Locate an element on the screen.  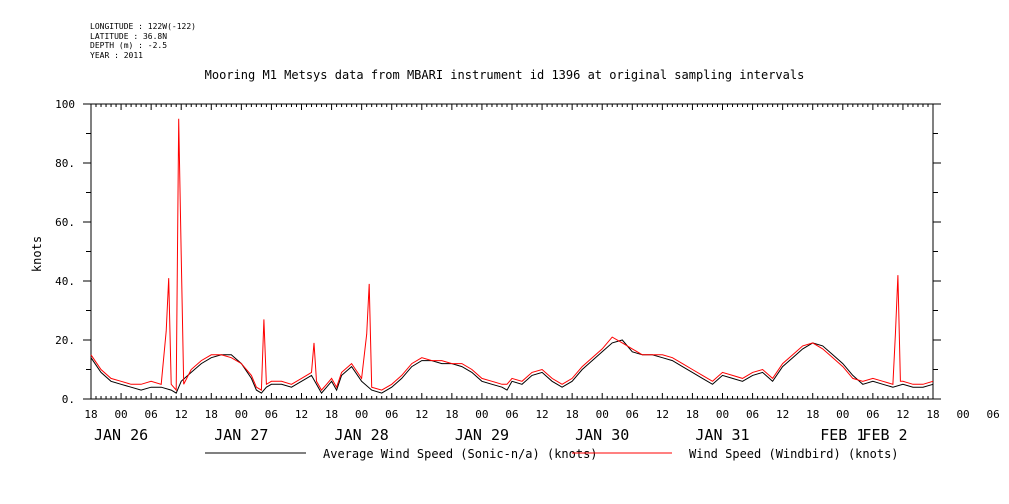
y-tick-label: 20. is located at coordinates (65, 340).